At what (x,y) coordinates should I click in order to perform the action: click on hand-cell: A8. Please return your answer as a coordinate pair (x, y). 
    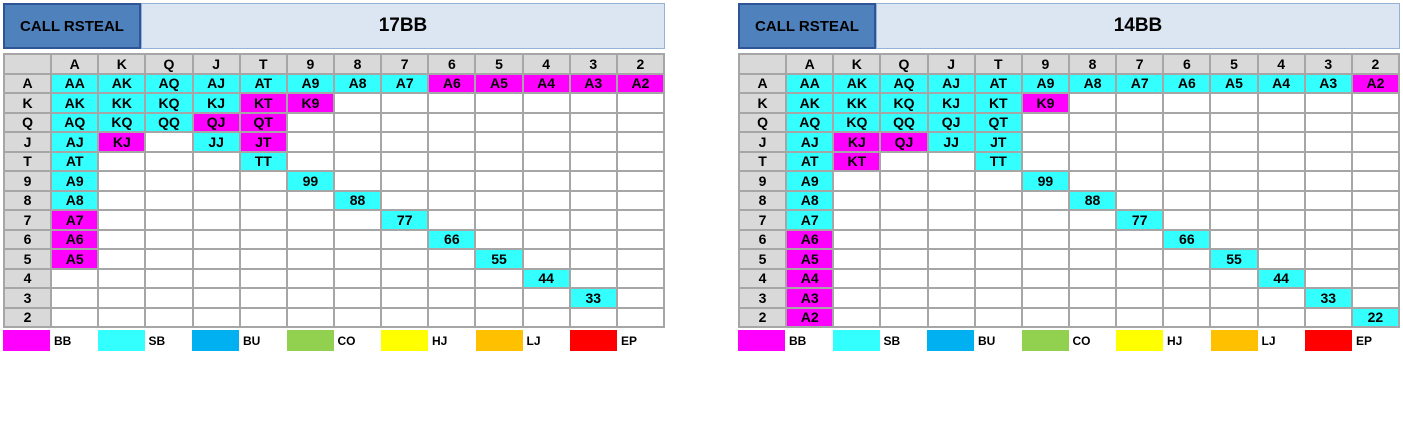
    Looking at the image, I should click on (75, 200).